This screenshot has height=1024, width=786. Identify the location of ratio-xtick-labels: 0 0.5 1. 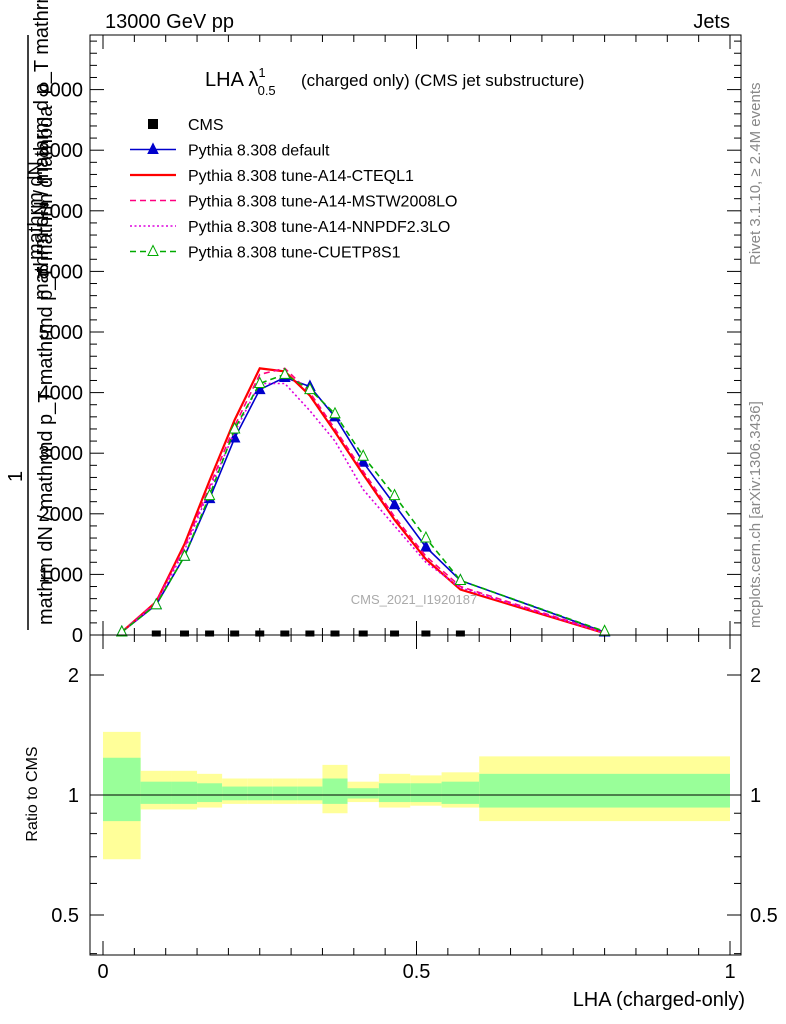
(416, 972).